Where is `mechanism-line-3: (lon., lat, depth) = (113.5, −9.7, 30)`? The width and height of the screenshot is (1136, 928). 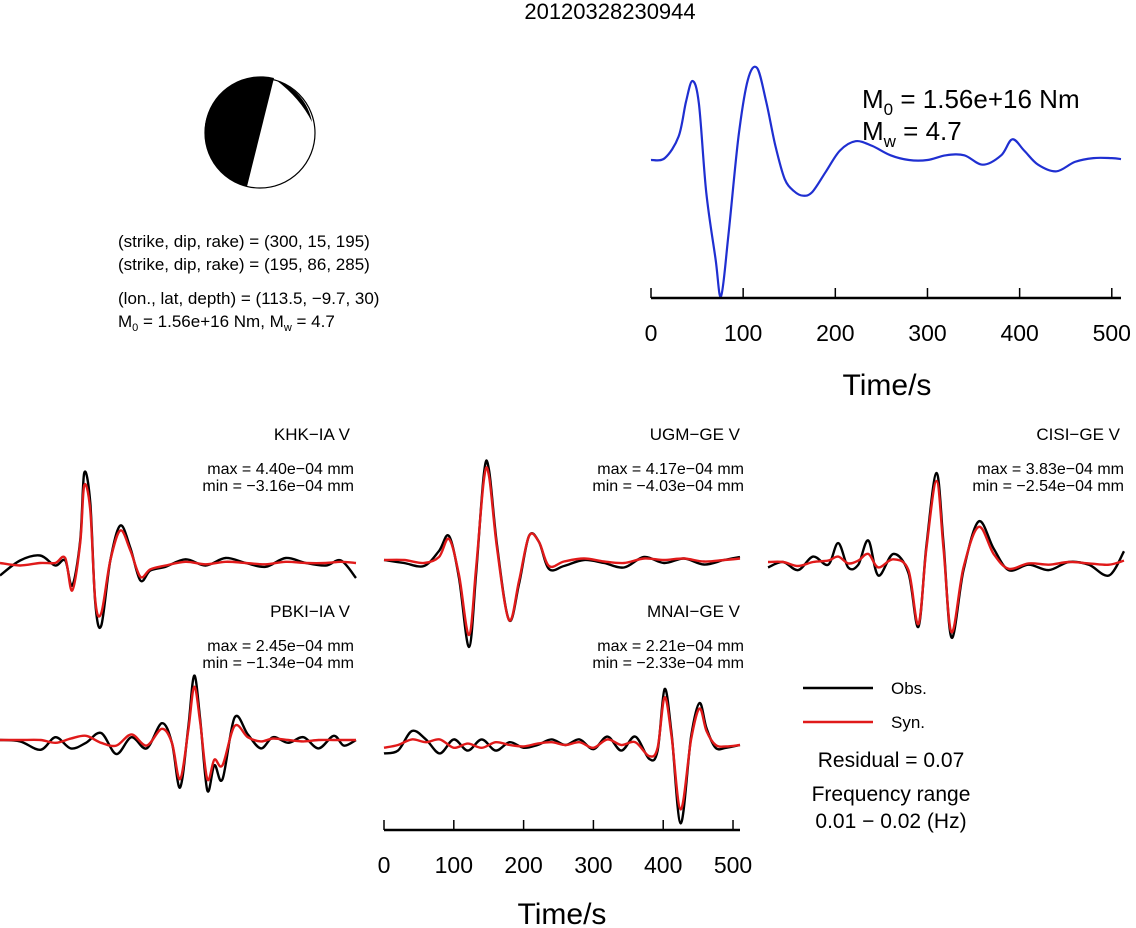 mechanism-line-3: (lon., lat, depth) = (113.5, −9.7, 30) is located at coordinates (248, 298).